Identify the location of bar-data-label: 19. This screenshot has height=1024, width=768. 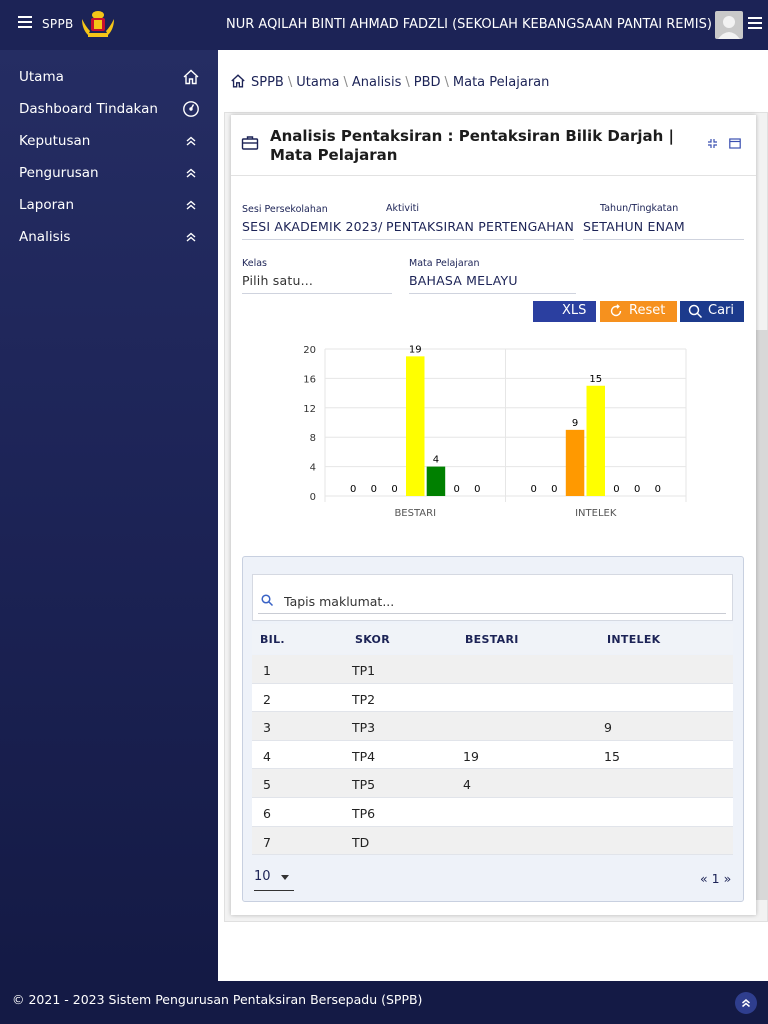
(415, 349).